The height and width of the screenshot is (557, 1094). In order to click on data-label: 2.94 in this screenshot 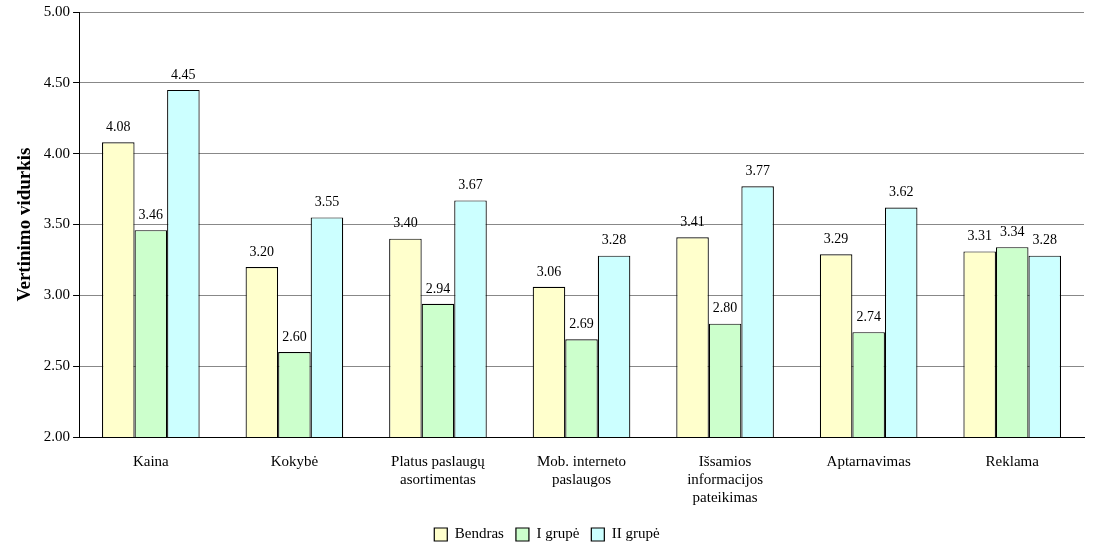, I will do `click(438, 288)`.